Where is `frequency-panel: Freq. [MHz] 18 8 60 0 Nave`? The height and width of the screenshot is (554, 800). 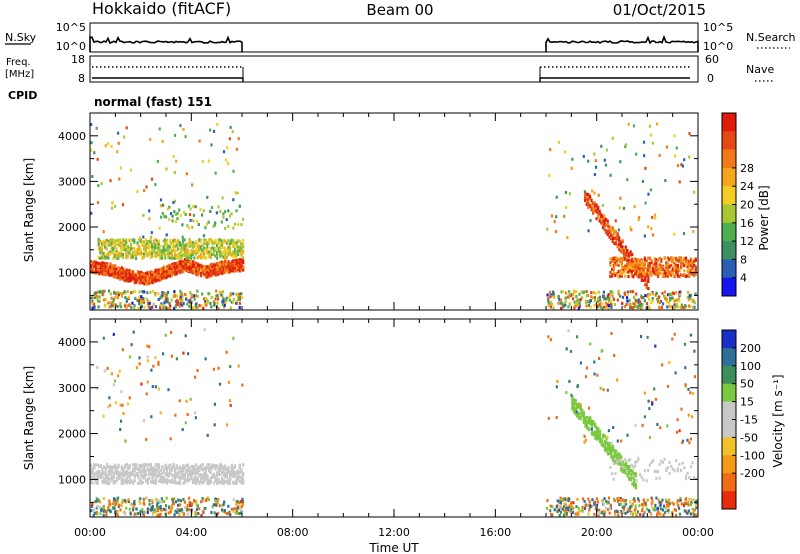 frequency-panel: Freq. [MHz] 18 8 60 0 Nave is located at coordinates (389, 69).